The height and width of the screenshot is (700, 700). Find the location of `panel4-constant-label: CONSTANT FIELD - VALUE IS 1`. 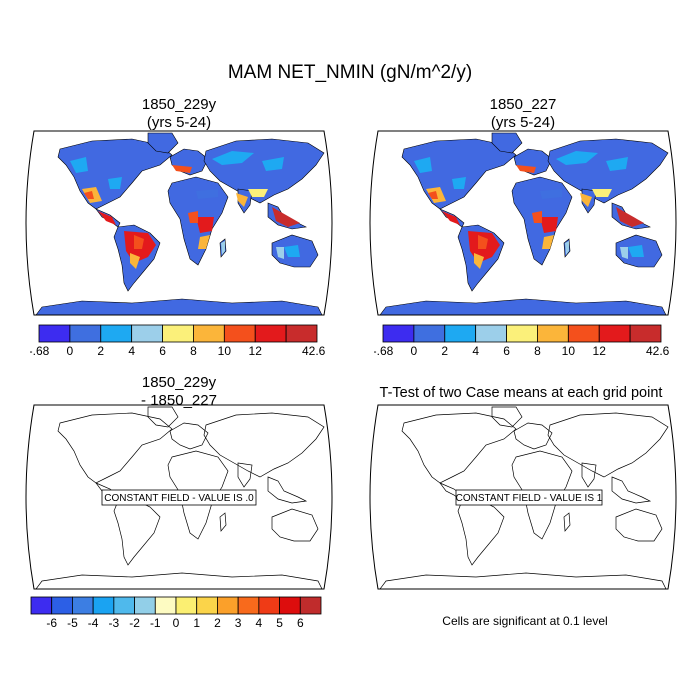

panel4-constant-label: CONSTANT FIELD - VALUE IS 1 is located at coordinates (529, 498).